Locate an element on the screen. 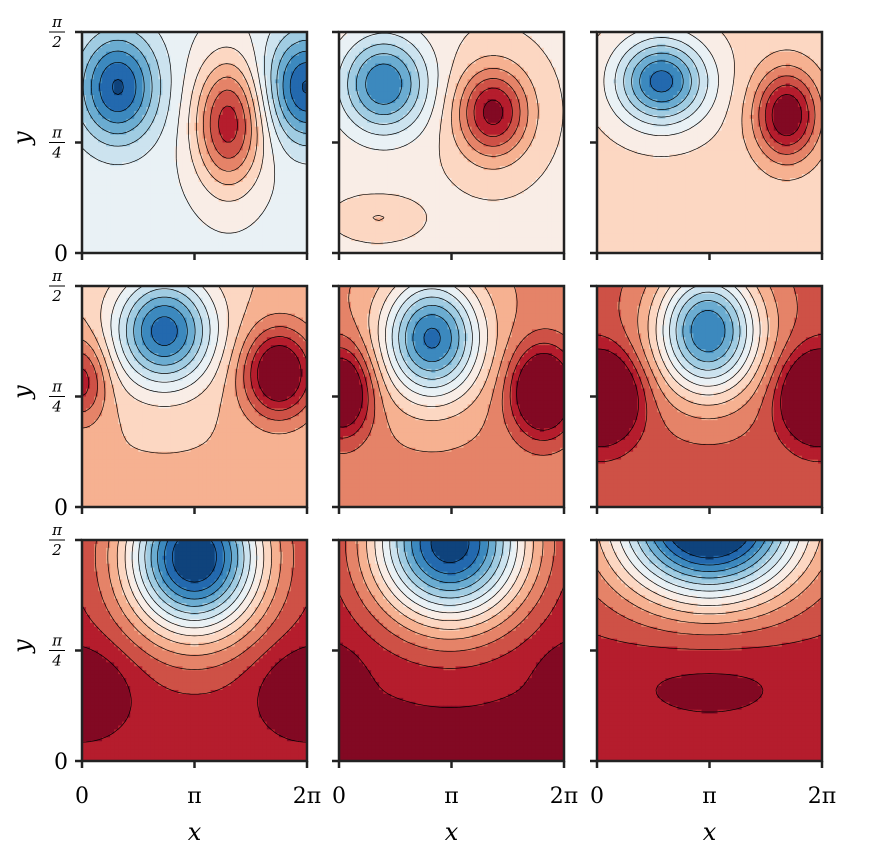  svg-text: 4 is located at coordinates (56, 153).